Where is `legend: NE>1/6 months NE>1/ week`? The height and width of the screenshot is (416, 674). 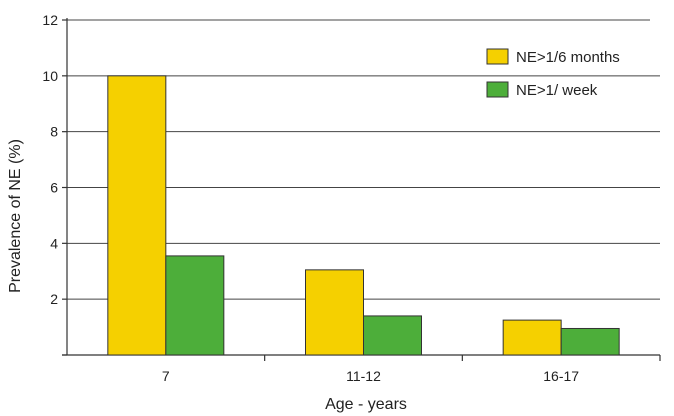
legend: NE>1/6 months NE>1/ week is located at coordinates (553, 73).